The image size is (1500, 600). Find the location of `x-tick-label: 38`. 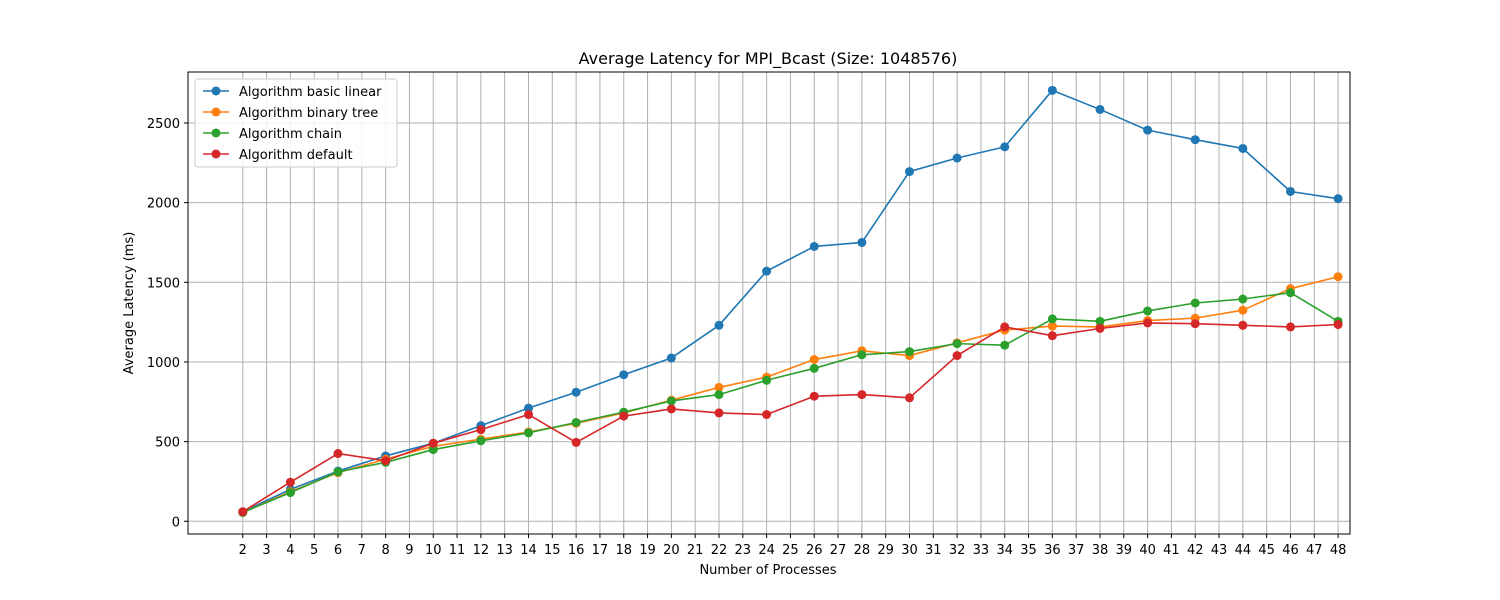

x-tick-label: 38 is located at coordinates (1100, 550).